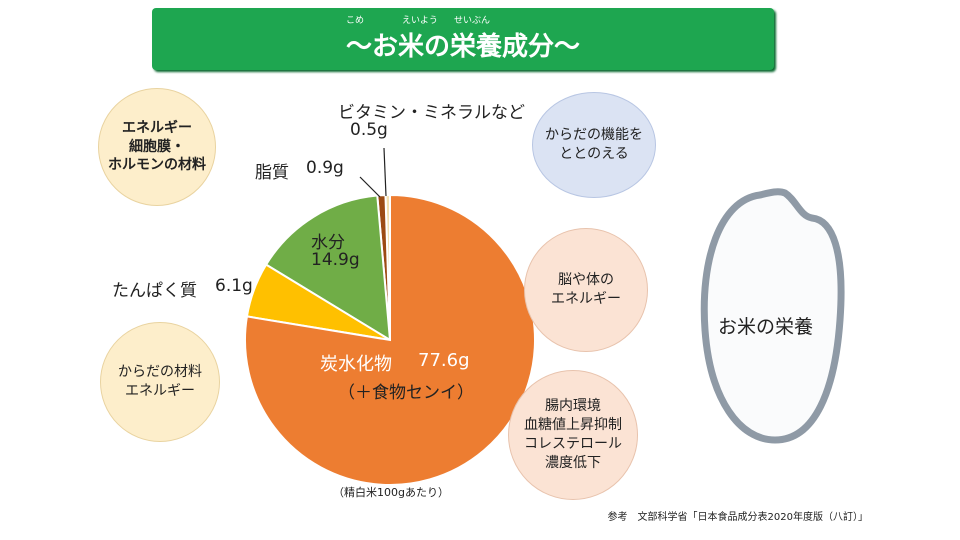 This screenshot has height=540, width=960. Describe the element at coordinates (586, 280) in the screenshot. I see `bubble-line: 脳や体の` at that location.